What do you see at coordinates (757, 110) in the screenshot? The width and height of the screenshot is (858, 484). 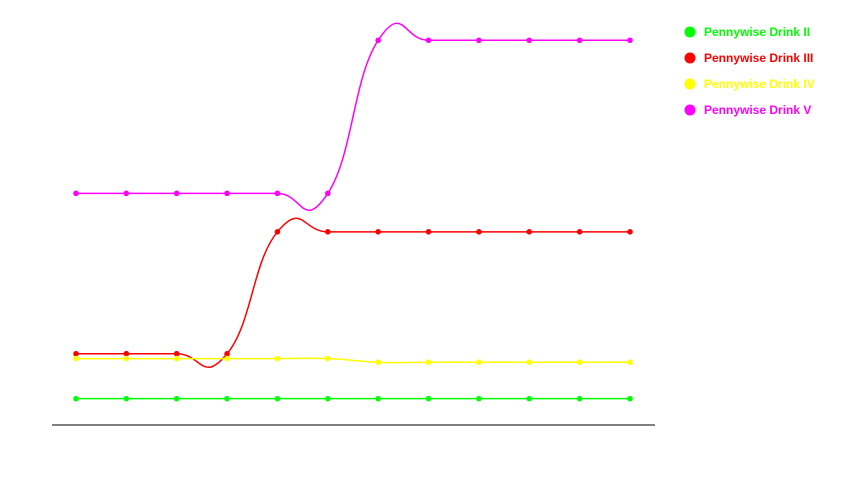 I see `legend-label: Pennywise Drink V` at bounding box center [757, 110].